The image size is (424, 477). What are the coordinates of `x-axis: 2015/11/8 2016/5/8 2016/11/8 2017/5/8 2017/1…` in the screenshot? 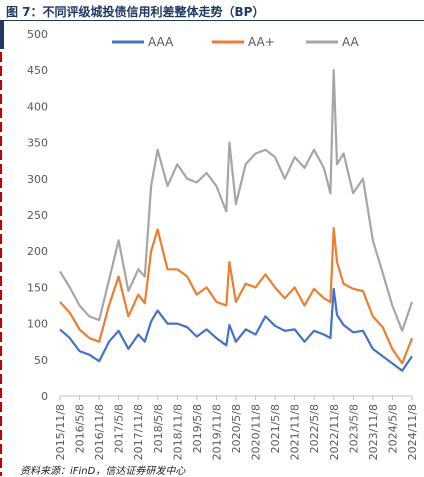 It's located at (236, 427).